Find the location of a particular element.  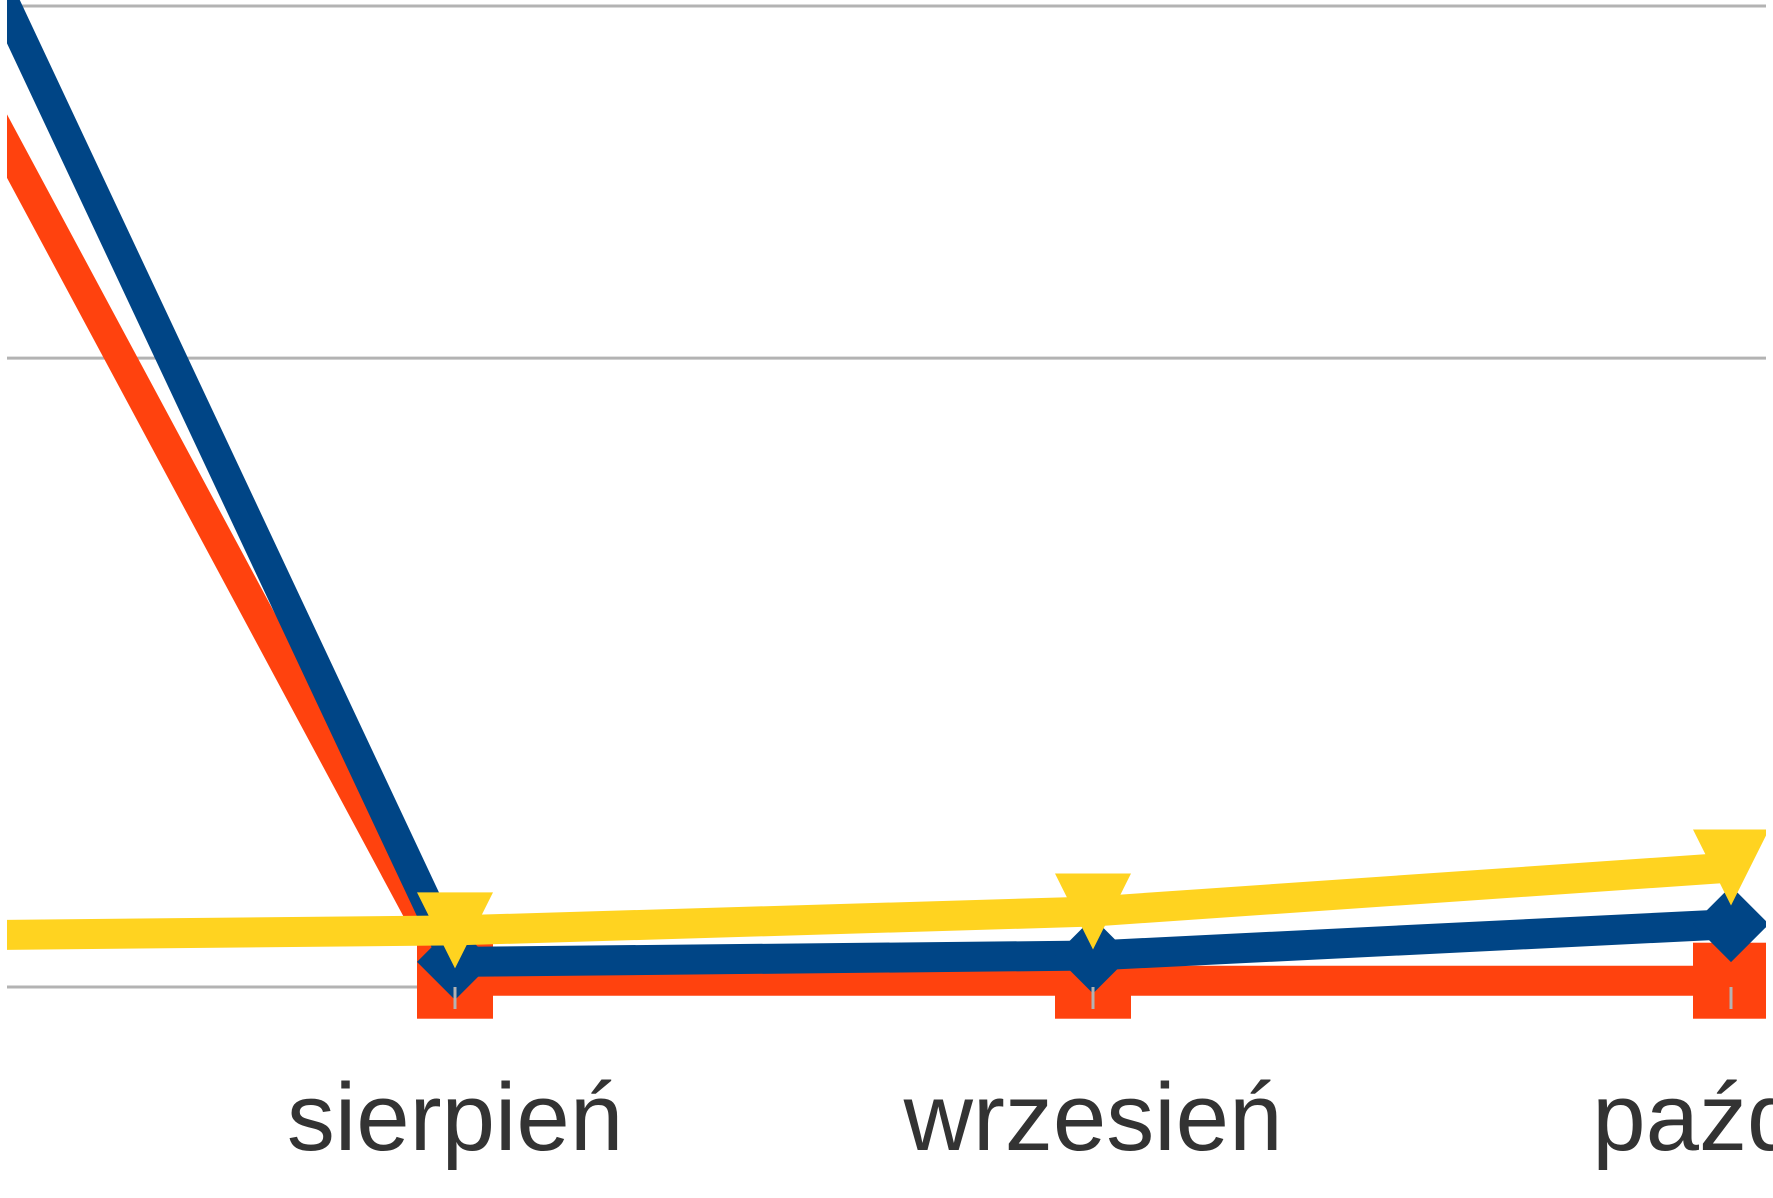

x-tick-label: sierpień is located at coordinates (455, 1117).